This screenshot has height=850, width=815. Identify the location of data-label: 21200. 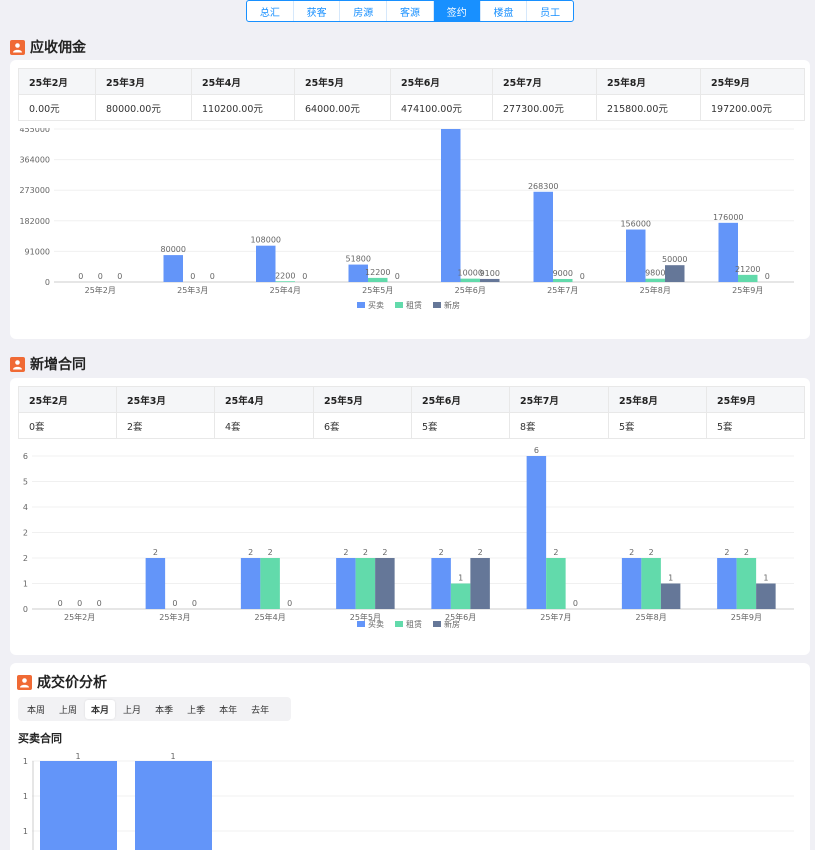
(747, 269).